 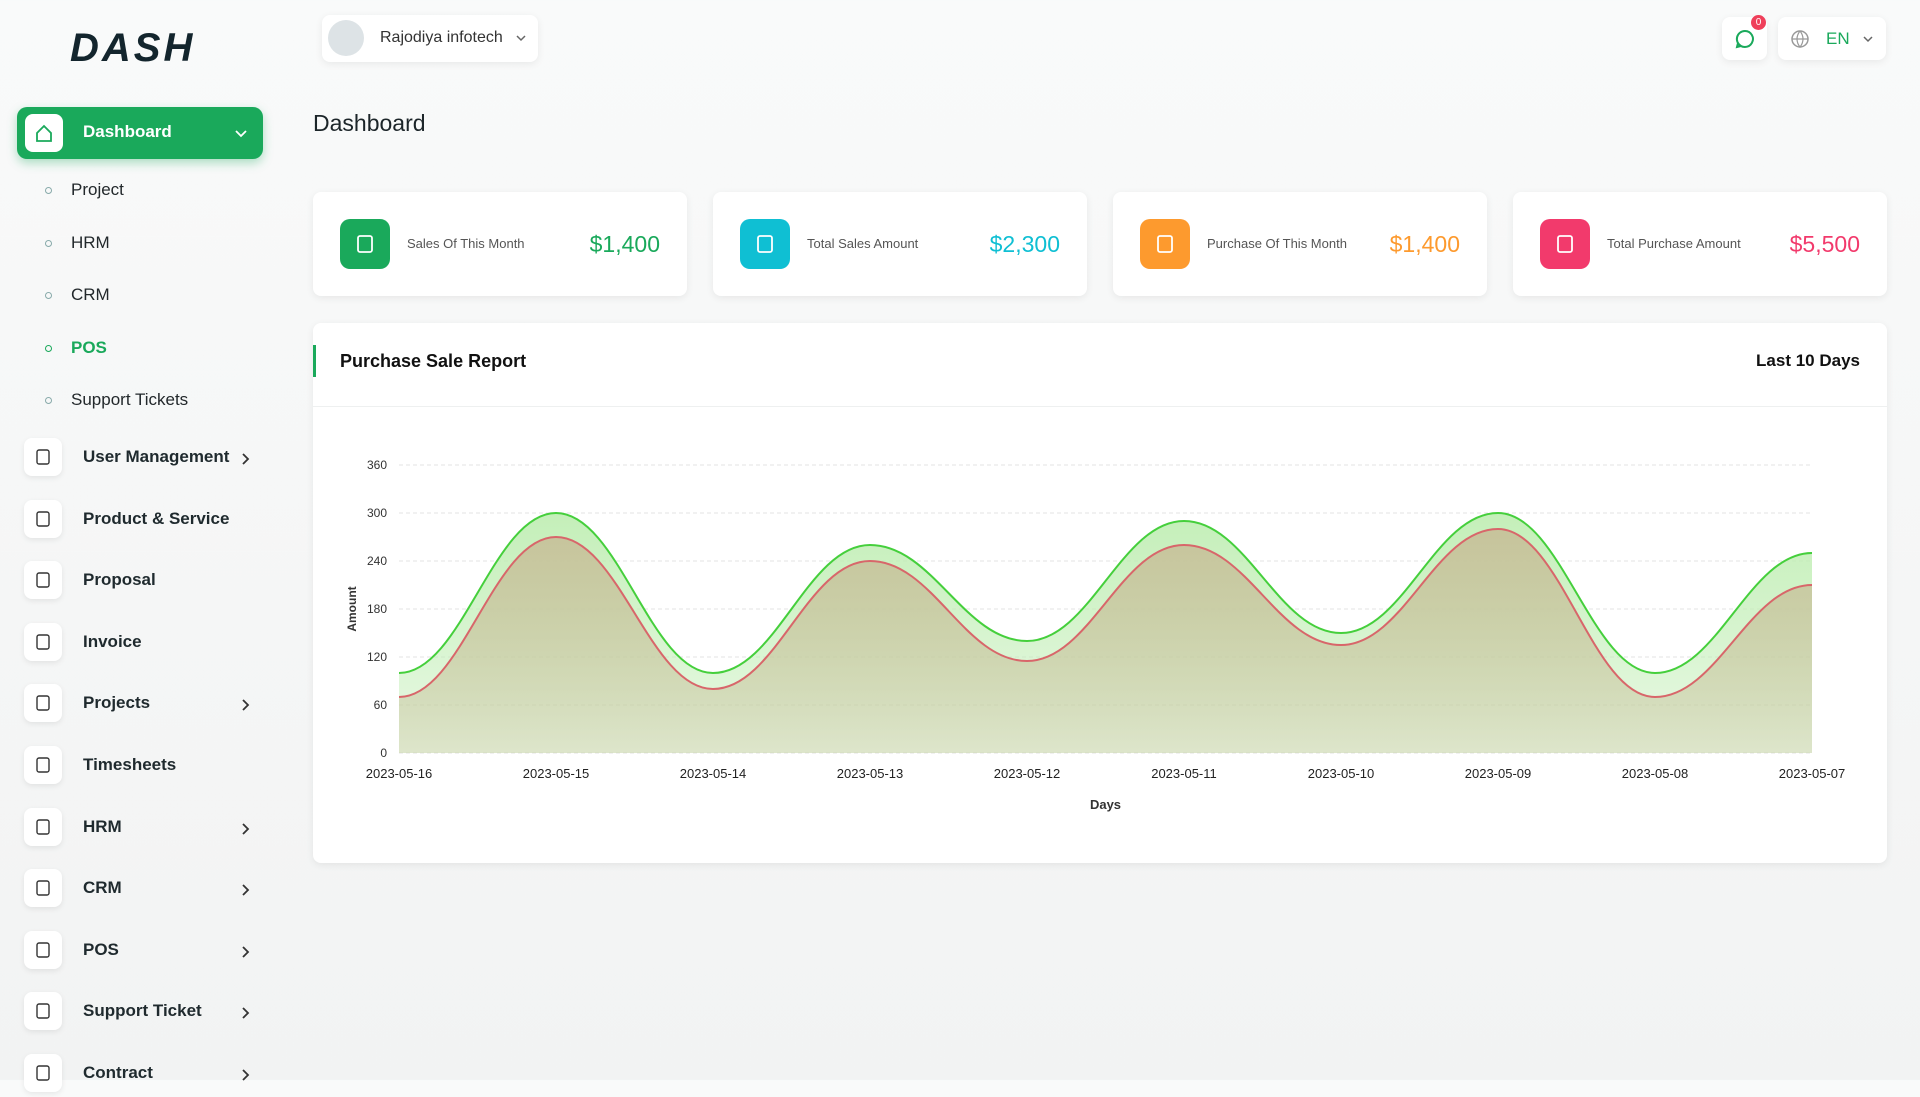 I want to click on menu-item: Product & Service, so click(x=156, y=518).